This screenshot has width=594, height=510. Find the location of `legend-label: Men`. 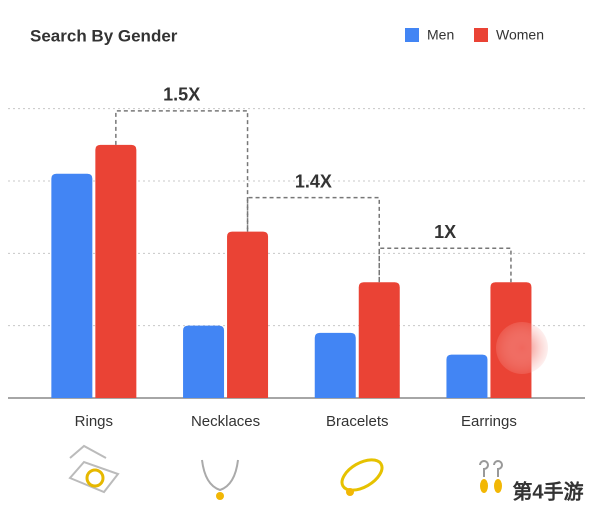

legend-label: Men is located at coordinates (440, 35).